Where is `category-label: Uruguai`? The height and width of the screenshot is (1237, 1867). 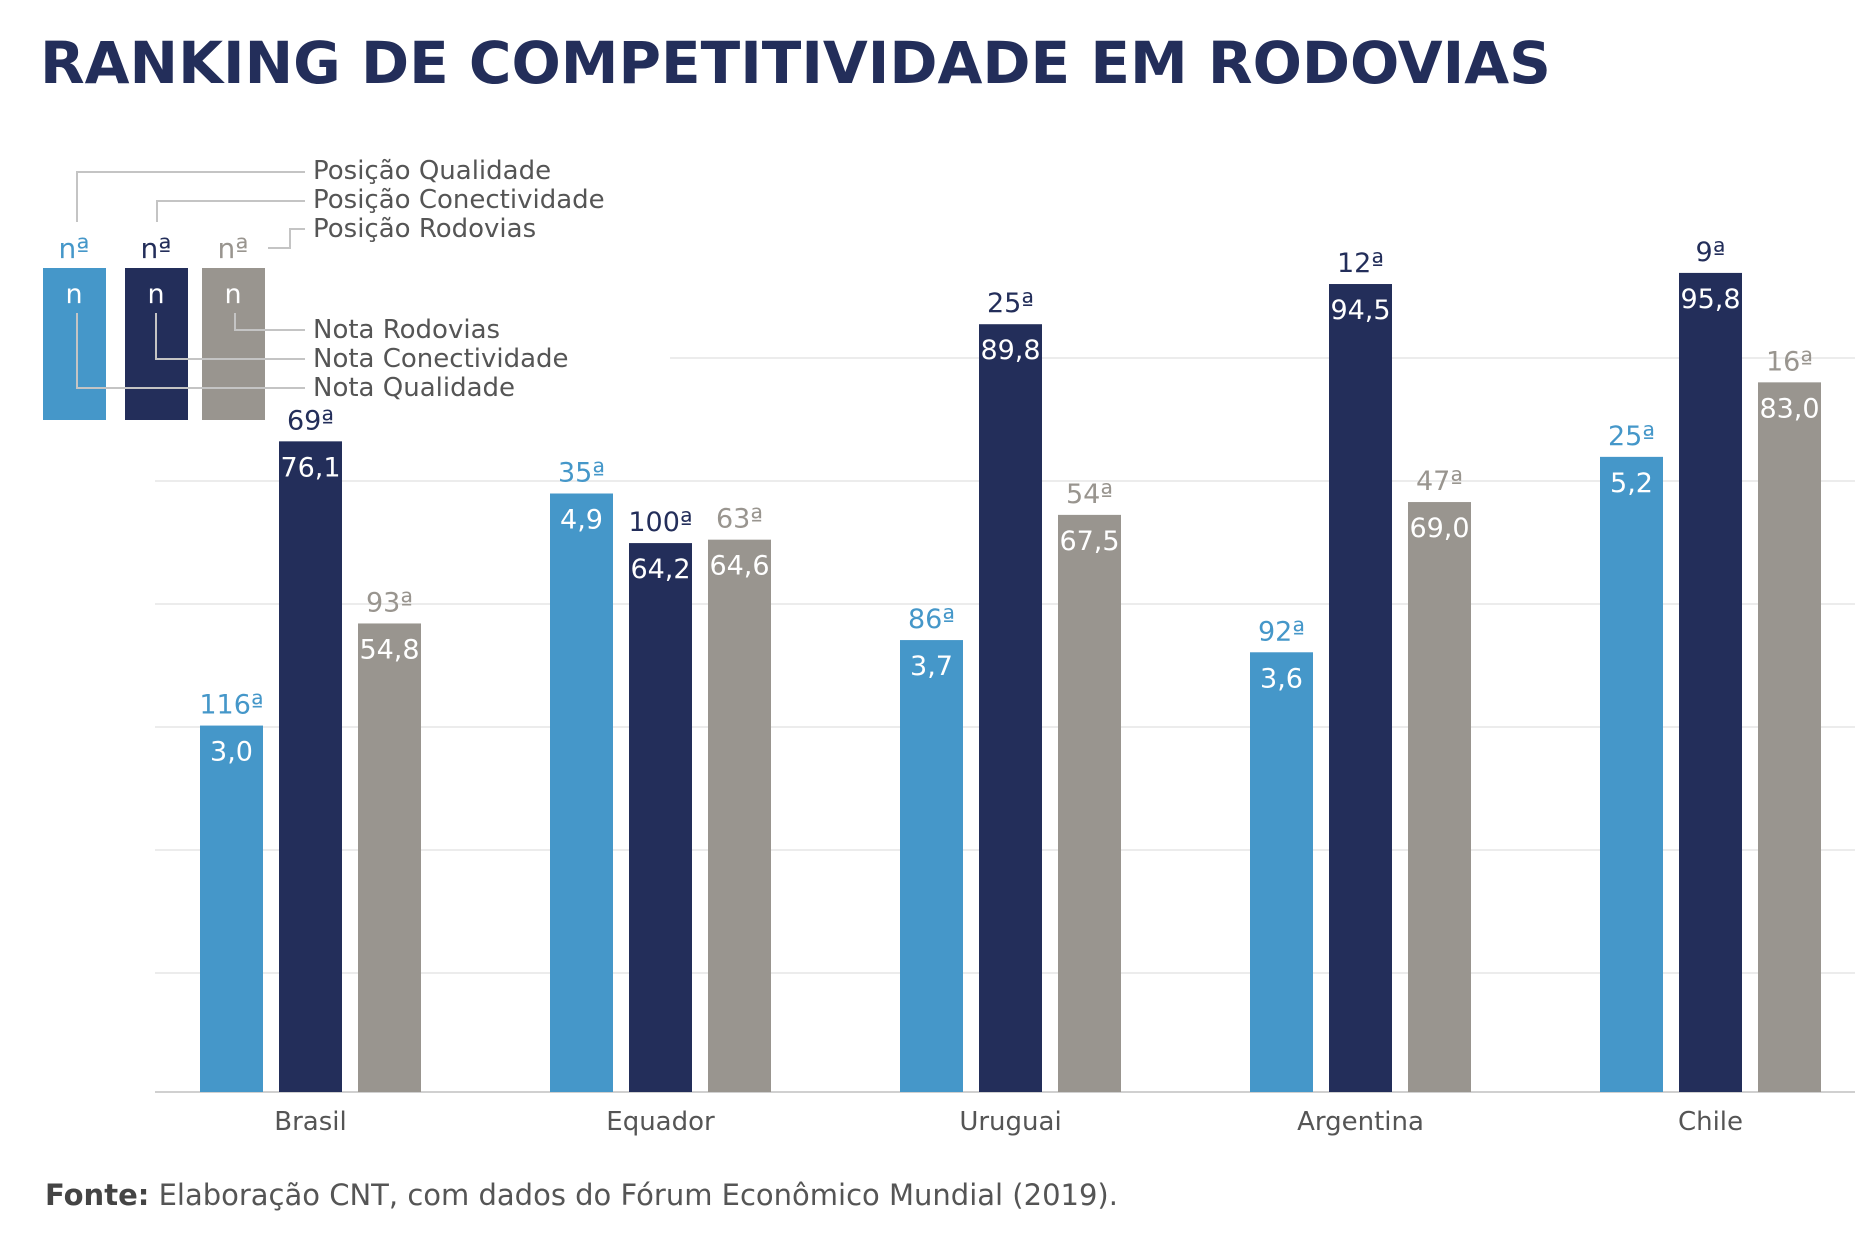 category-label: Uruguai is located at coordinates (1010, 1122).